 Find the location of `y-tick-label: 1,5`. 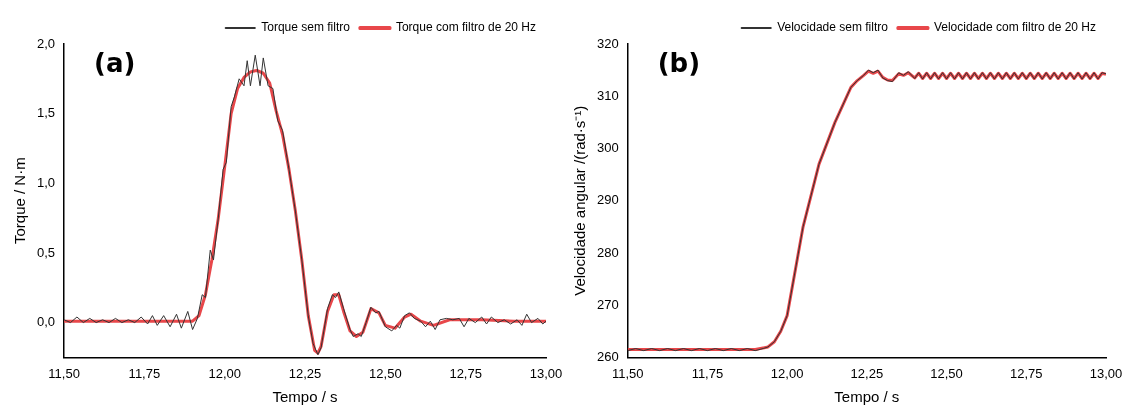

y-tick-label: 1,5 is located at coordinates (46, 113).